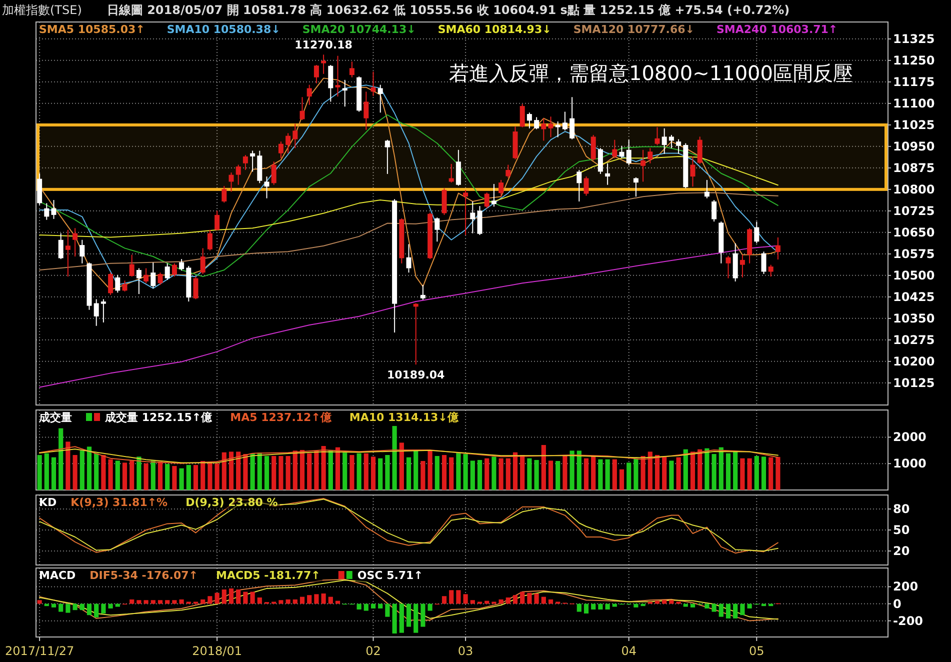 This screenshot has height=662, width=951. I want to click on y-tick-label: 0, so click(897, 603).